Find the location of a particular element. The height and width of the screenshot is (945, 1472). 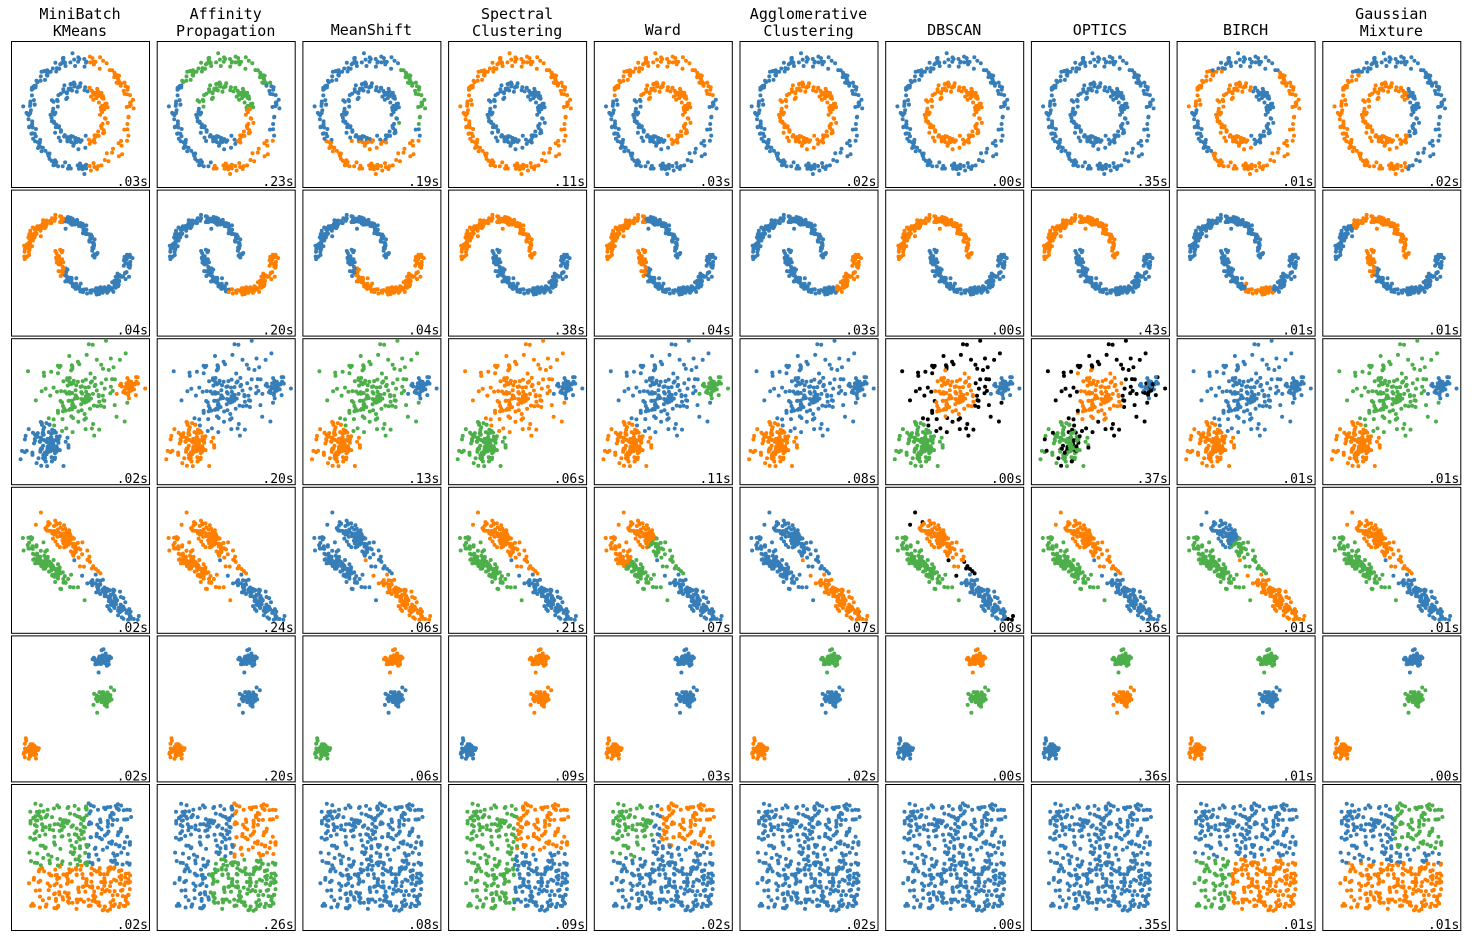

column-title: MeanShift is located at coordinates (371, 30).